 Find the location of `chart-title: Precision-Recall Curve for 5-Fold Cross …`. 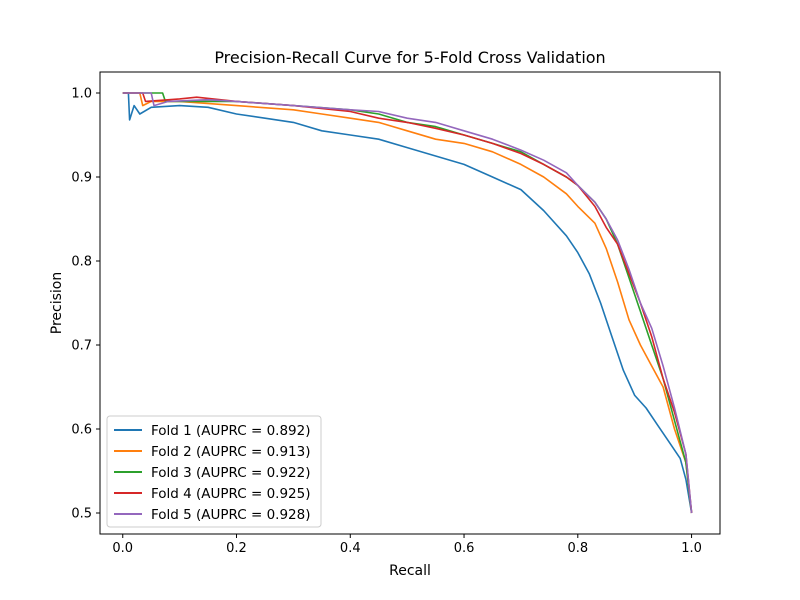

chart-title: Precision-Recall Curve for 5-Fold Cross … is located at coordinates (409, 57).